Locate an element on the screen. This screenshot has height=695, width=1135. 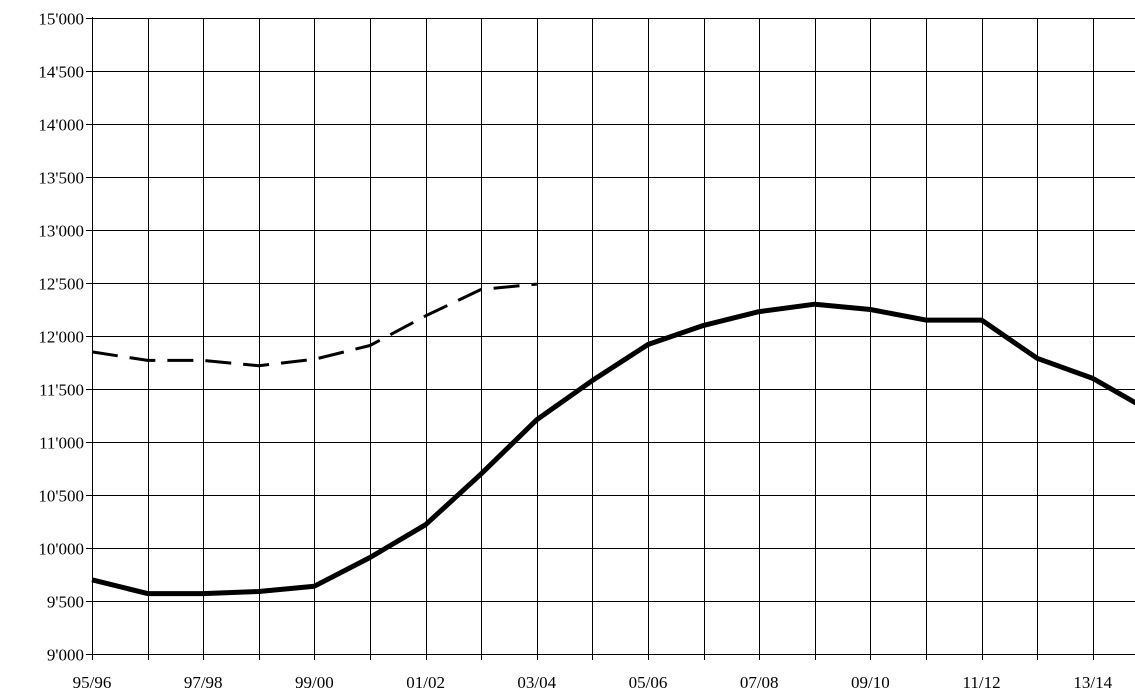
y-tick-label: 9'000 is located at coordinates (65, 655).